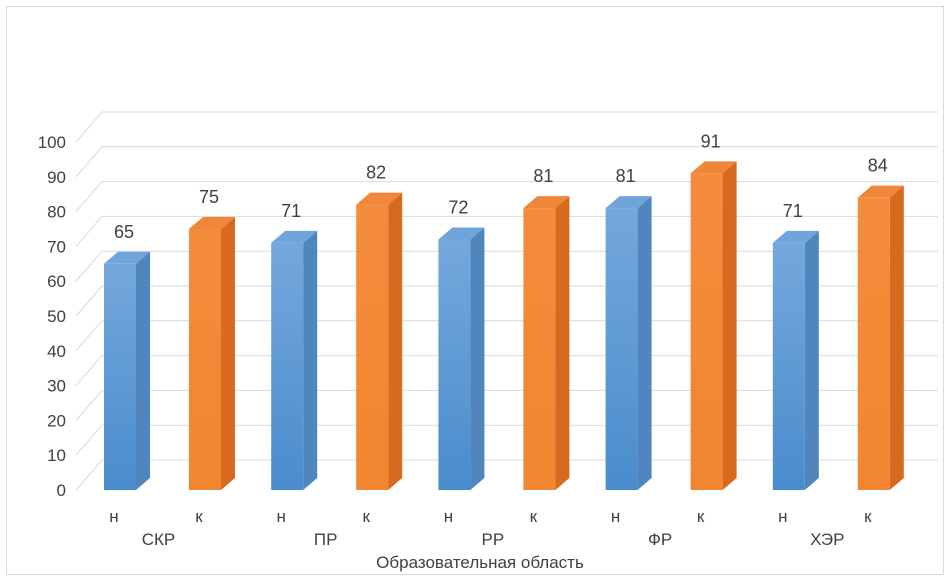 The width and height of the screenshot is (952, 581). I want to click on y-tick-label: 40, so click(56, 351).